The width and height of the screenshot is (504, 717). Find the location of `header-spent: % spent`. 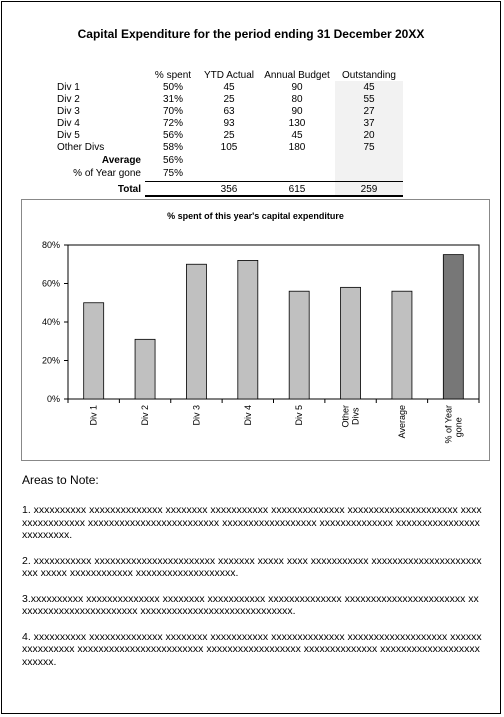

header-spent: % spent is located at coordinates (173, 75).